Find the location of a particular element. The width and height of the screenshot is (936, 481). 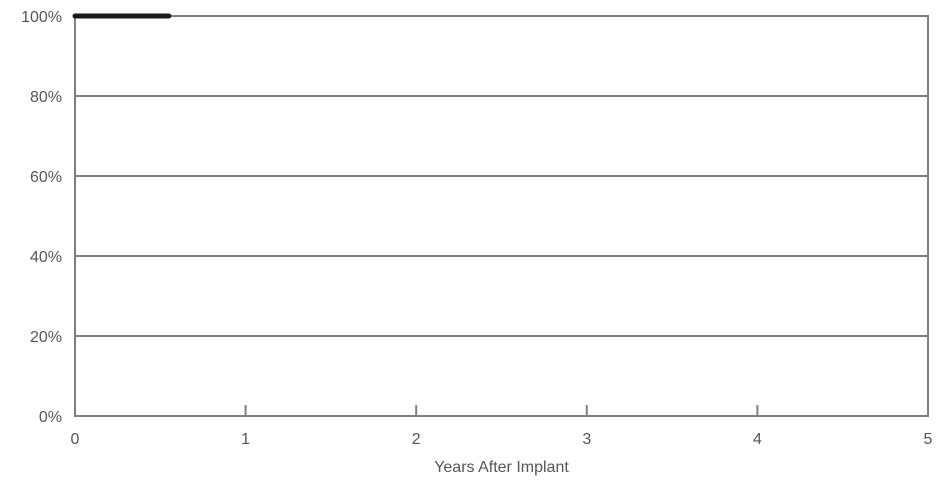

x-tick-label-2: 2 is located at coordinates (416, 439).